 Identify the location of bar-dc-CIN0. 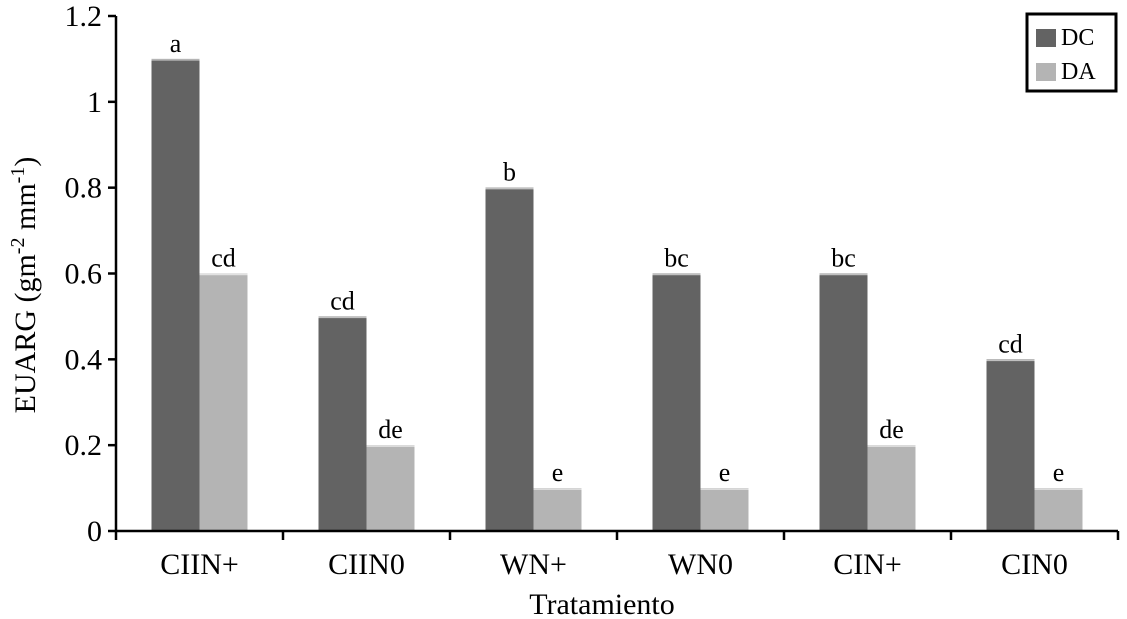
(1010, 445).